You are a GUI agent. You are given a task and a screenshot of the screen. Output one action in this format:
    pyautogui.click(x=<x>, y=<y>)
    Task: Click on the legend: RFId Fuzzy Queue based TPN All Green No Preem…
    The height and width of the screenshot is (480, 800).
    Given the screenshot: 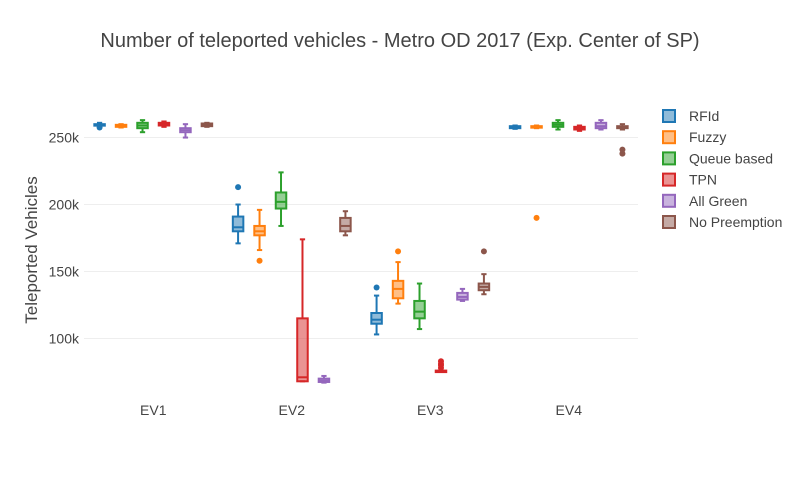 What is the action you would take?
    pyautogui.click(x=722, y=169)
    